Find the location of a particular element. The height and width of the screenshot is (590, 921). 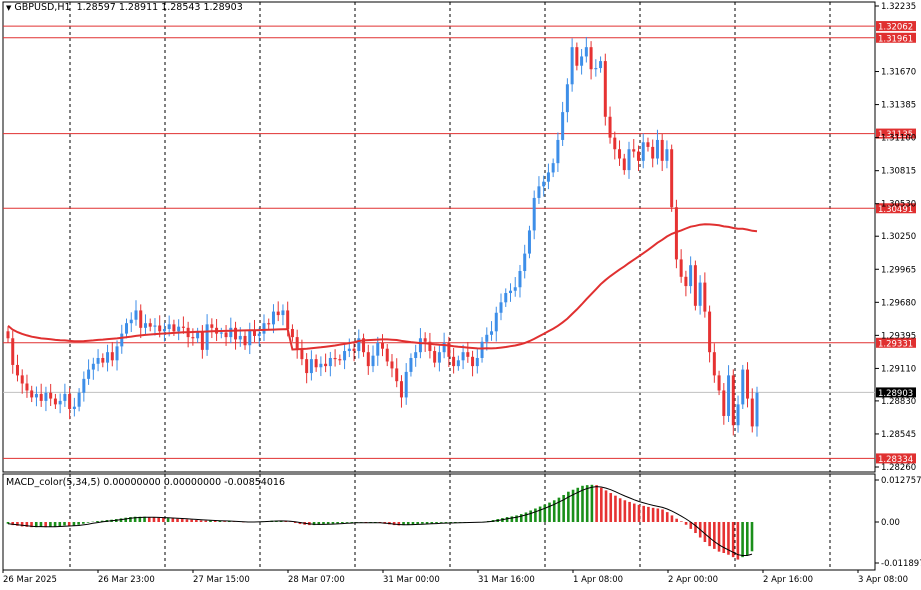

price-level-label: 1.30491 is located at coordinates (895, 210).